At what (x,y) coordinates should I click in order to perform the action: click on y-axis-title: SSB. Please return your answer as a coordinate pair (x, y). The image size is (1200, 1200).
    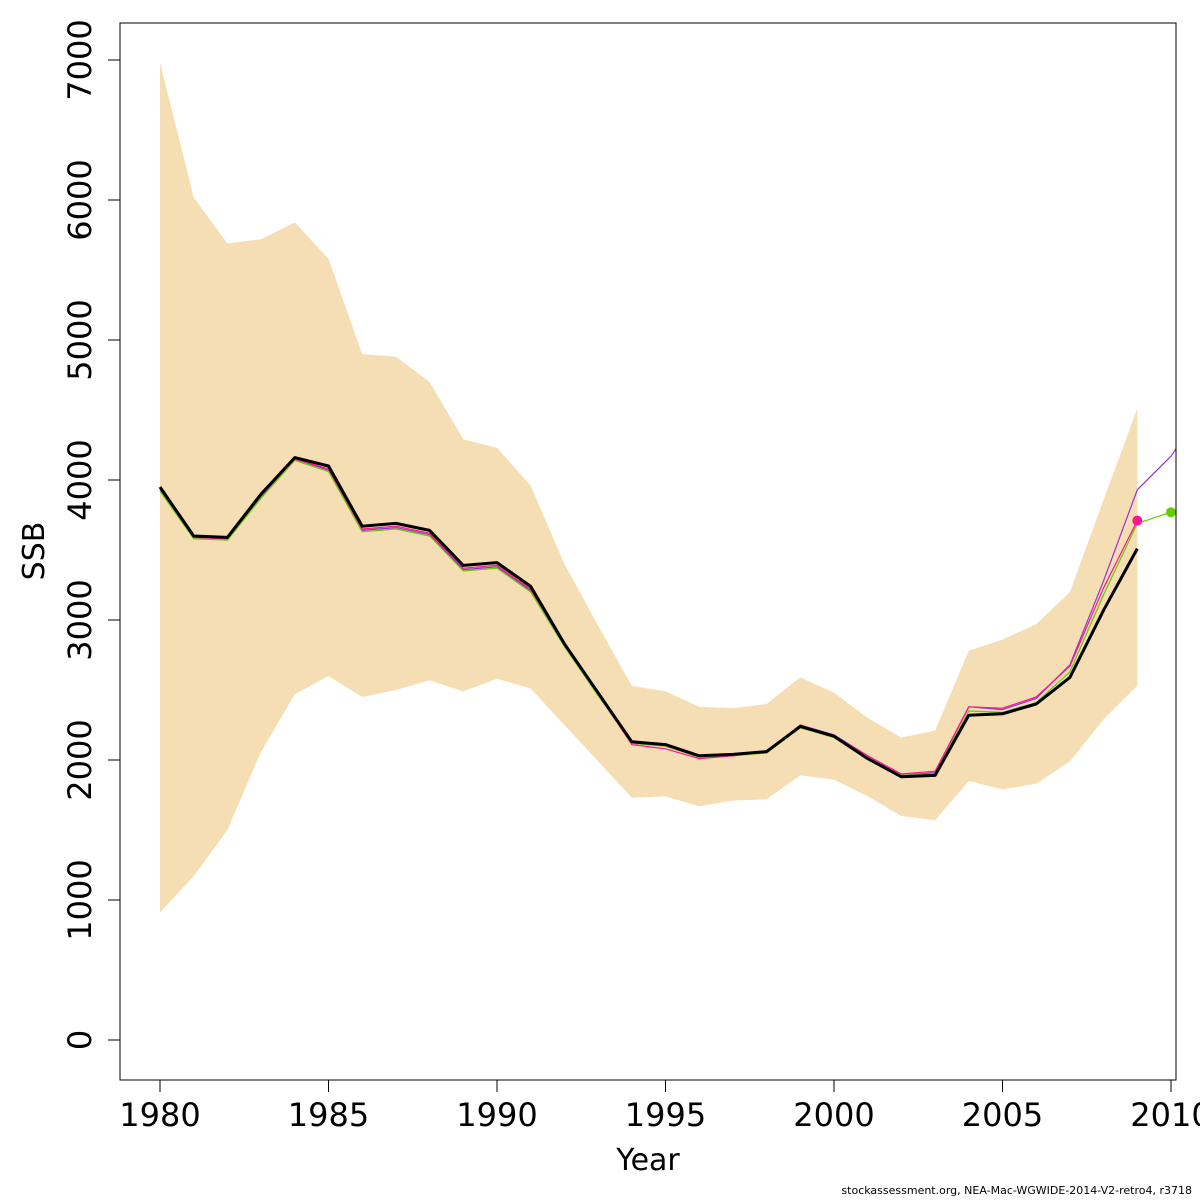
    Looking at the image, I should click on (34, 551).